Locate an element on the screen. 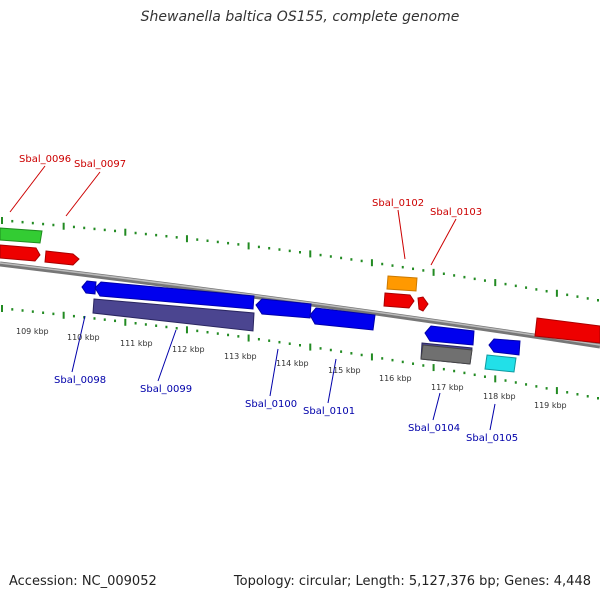 This screenshot has height=600, width=600. accession-text: Accession: NC_009052 is located at coordinates (83, 581).